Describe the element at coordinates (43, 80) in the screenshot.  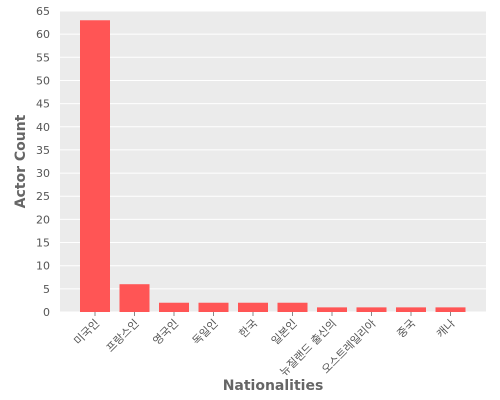
I see `y-tick-label: 50` at that location.